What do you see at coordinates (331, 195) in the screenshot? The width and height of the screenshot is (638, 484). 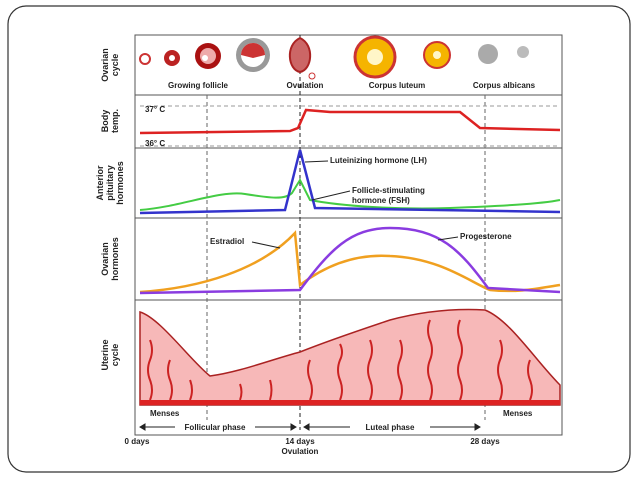 I see `fsh-pointer` at bounding box center [331, 195].